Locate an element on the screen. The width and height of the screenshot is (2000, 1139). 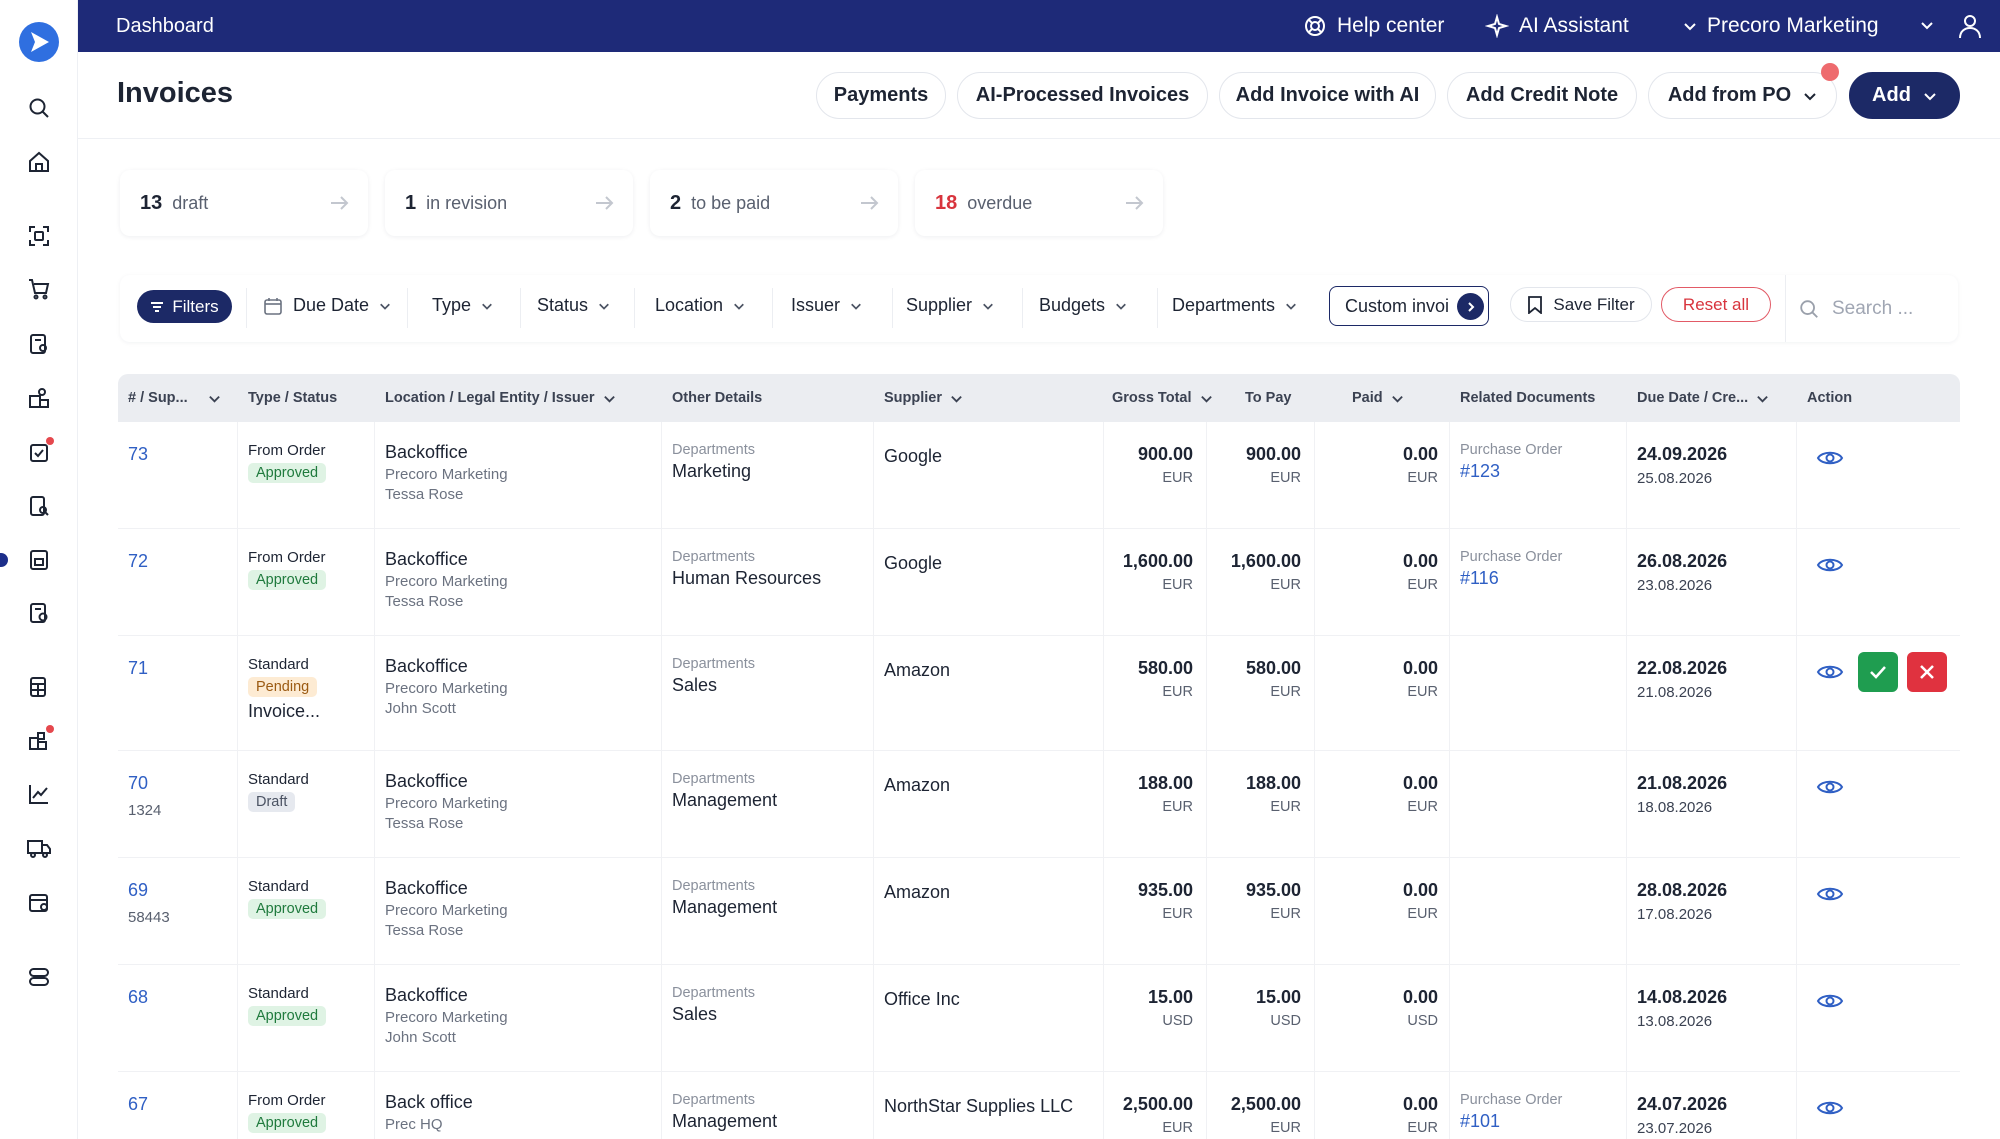
add-credit-note-button: Add Credit Note is located at coordinates (1542, 95).